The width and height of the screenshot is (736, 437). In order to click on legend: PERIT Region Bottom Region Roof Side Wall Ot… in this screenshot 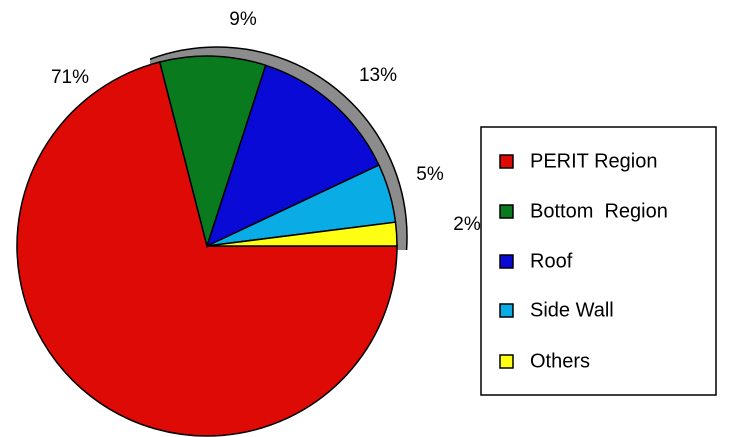, I will do `click(583, 261)`.